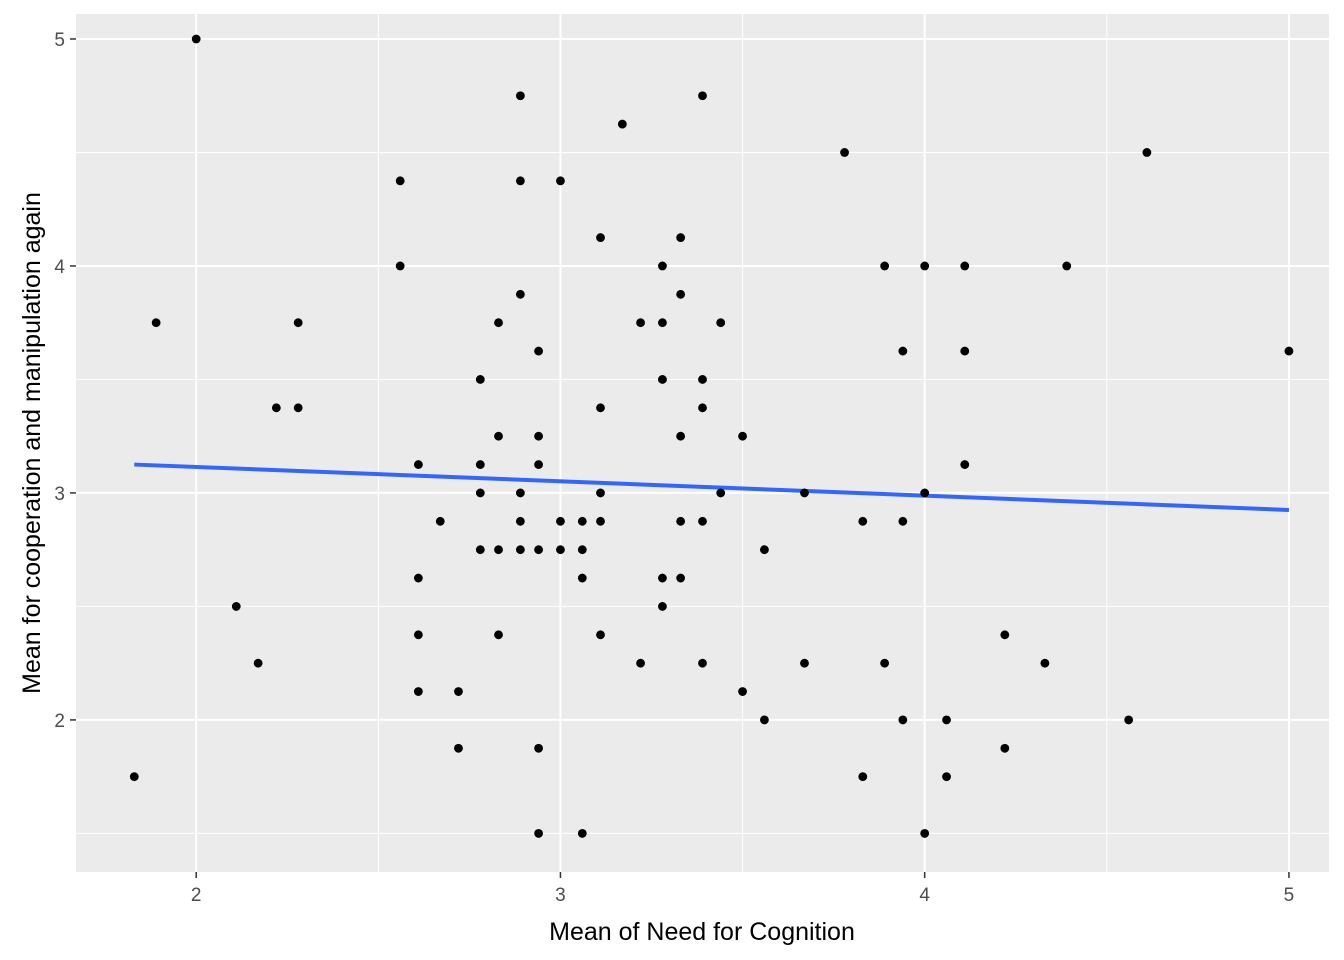  Describe the element at coordinates (59, 40) in the screenshot. I see `y-tick-label: 5` at that location.